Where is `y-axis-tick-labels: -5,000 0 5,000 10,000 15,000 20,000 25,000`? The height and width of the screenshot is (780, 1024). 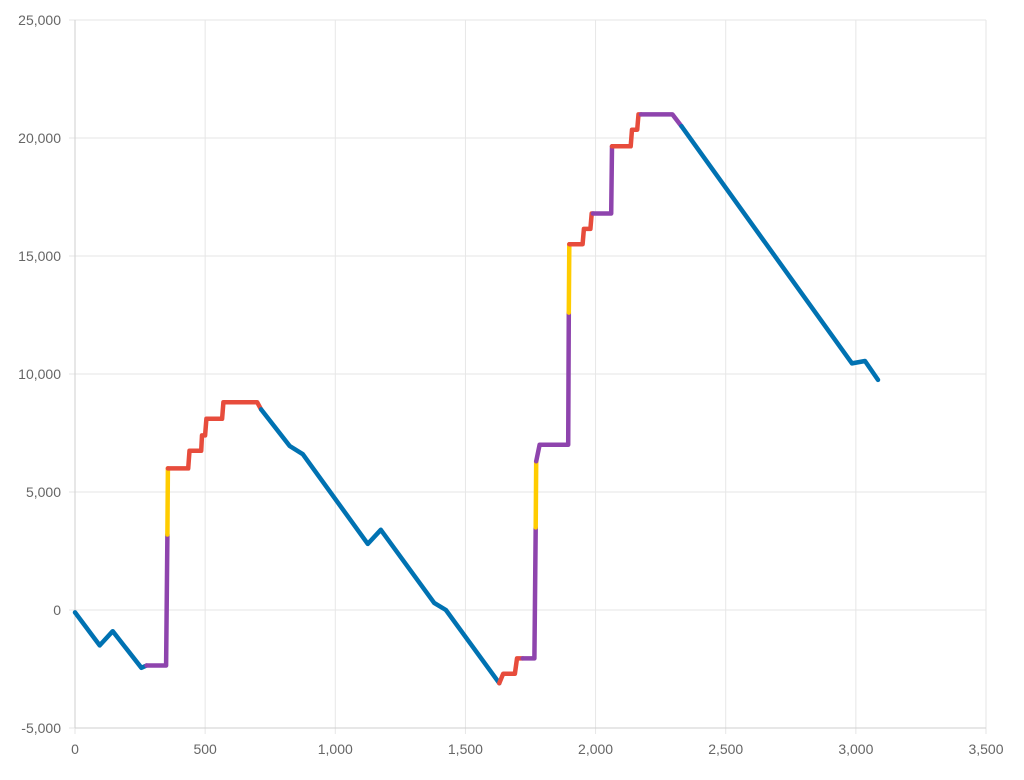
y-axis-tick-labels: -5,000 0 5,000 10,000 15,000 20,000 25,000 is located at coordinates (39, 374).